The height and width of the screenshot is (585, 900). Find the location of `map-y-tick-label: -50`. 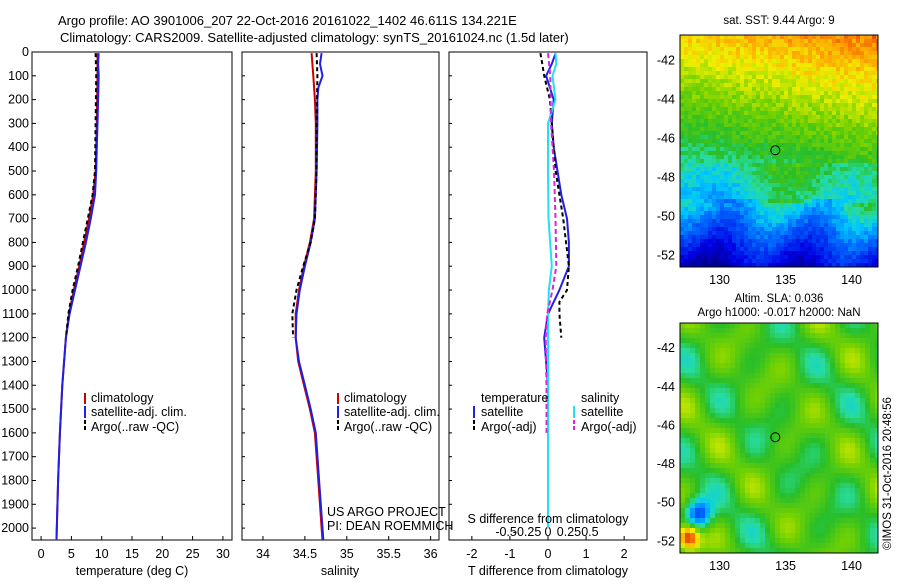

map-y-tick-label: -50 is located at coordinates (666, 503).